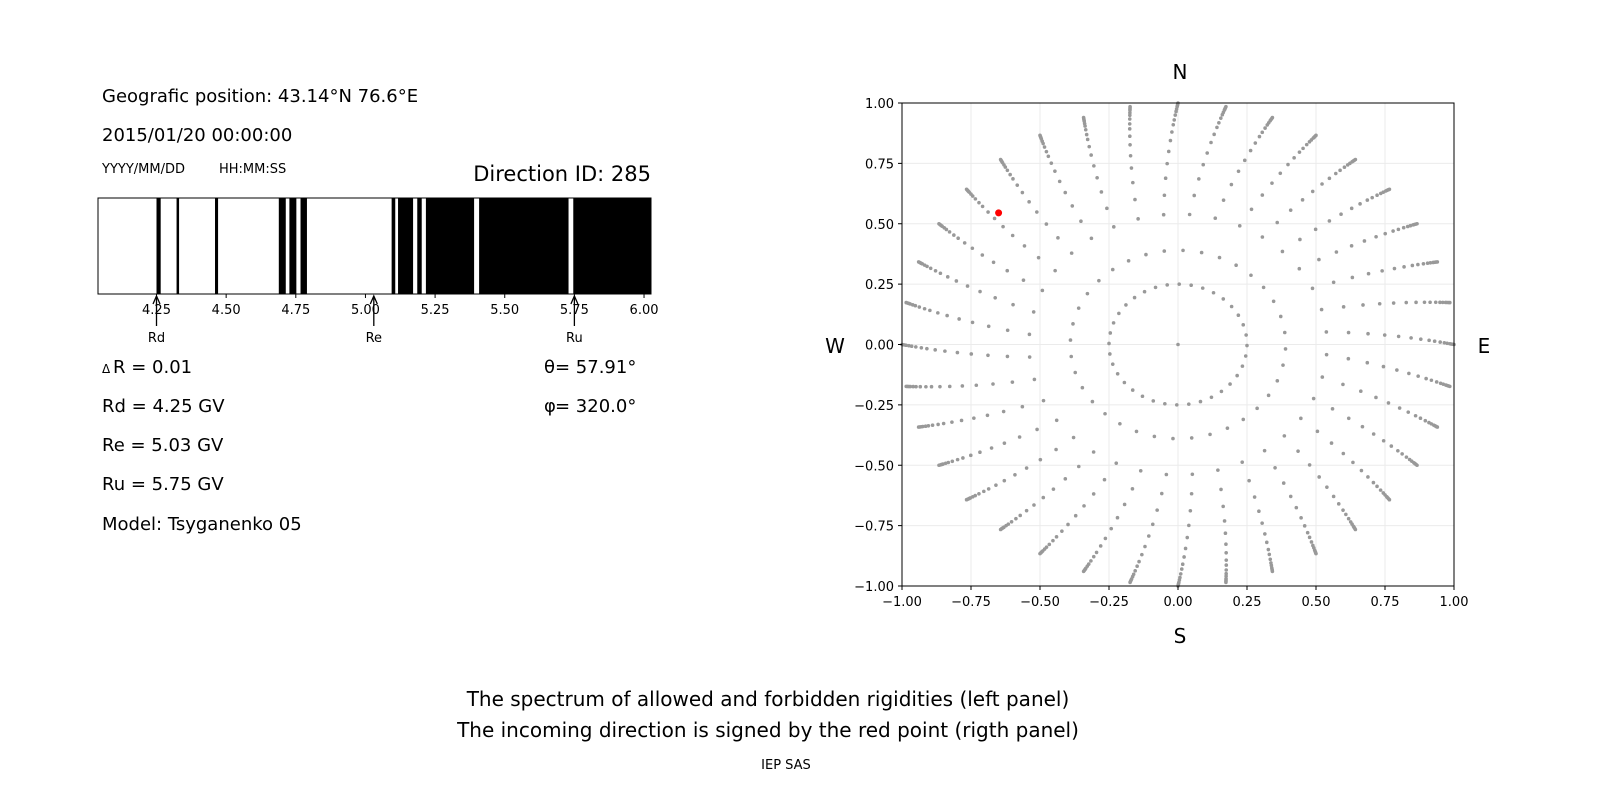 Image resolution: width=1600 pixels, height=804 pixels. I want to click on time-format: HH:MM:SS, so click(252, 169).